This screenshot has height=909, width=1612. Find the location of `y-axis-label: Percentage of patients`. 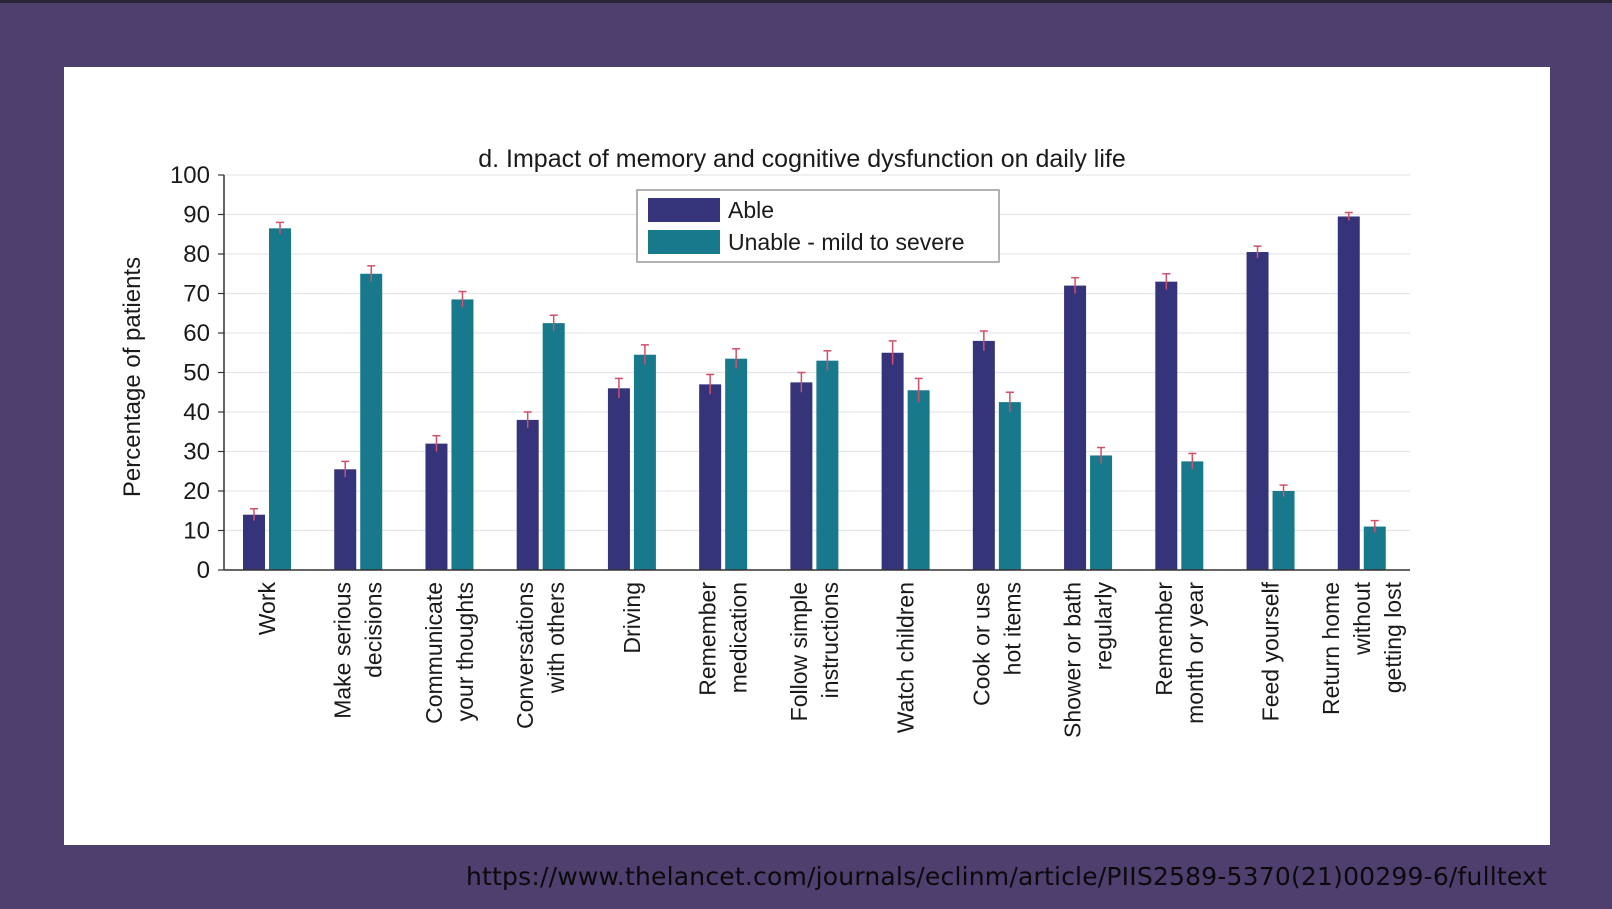

y-axis-label: Percentage of patients is located at coordinates (132, 377).